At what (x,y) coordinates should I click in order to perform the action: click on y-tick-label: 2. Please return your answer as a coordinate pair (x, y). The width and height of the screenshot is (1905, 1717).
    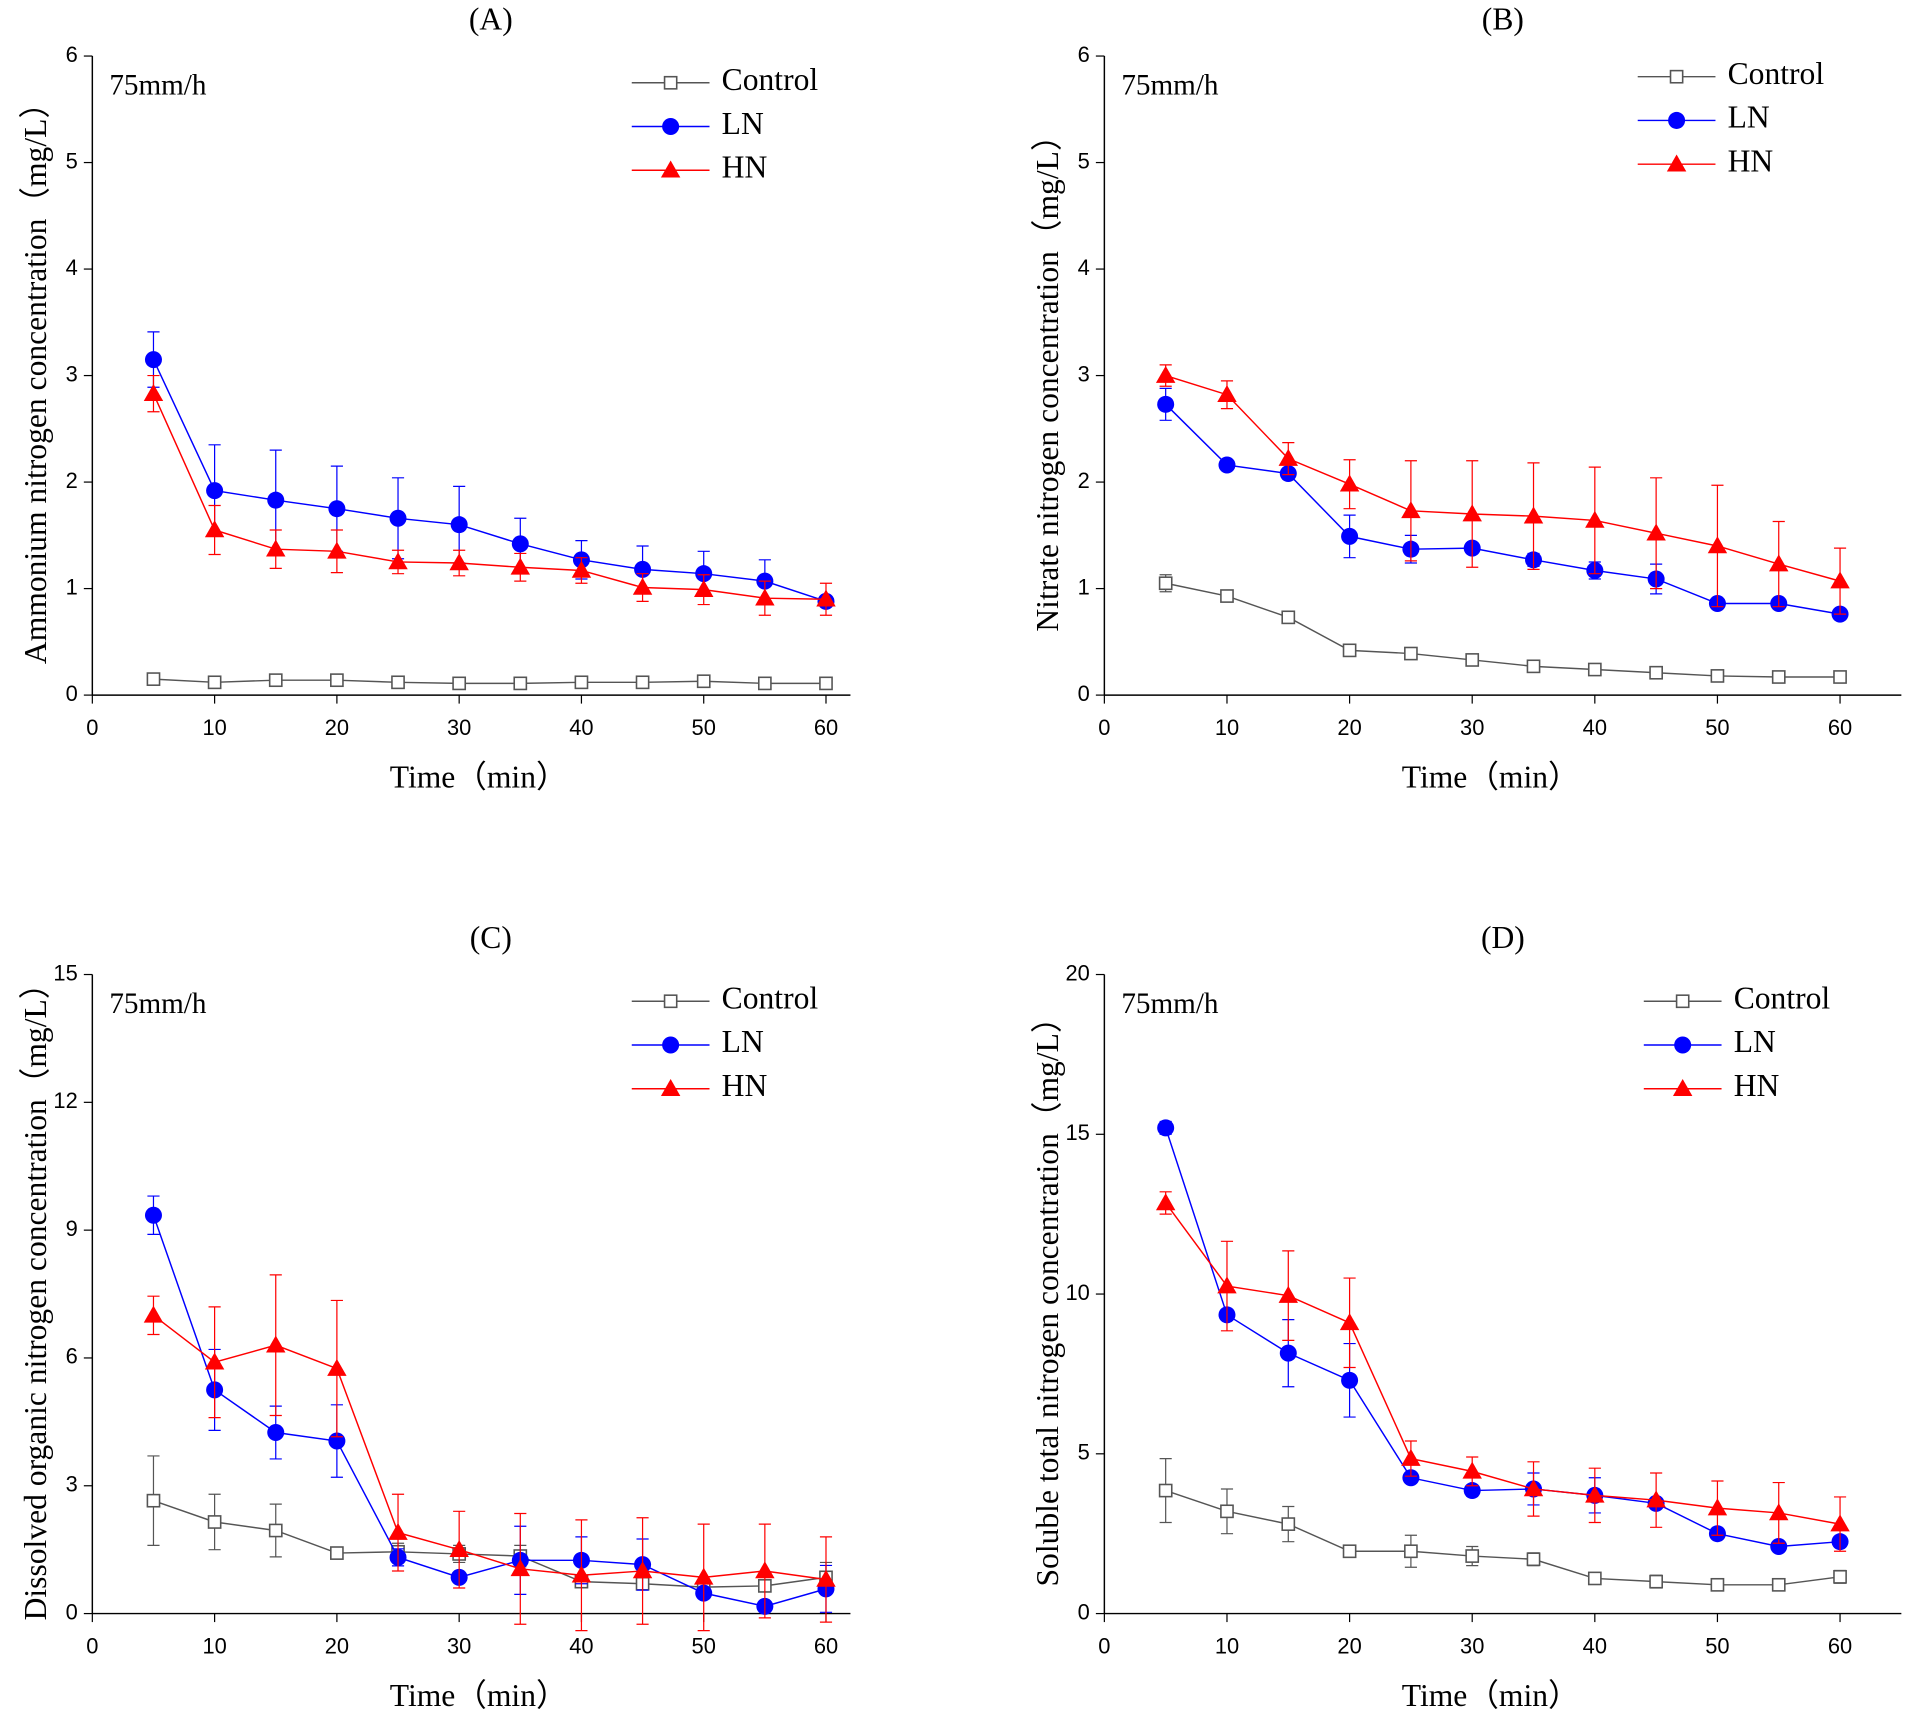
    Looking at the image, I should click on (1084, 480).